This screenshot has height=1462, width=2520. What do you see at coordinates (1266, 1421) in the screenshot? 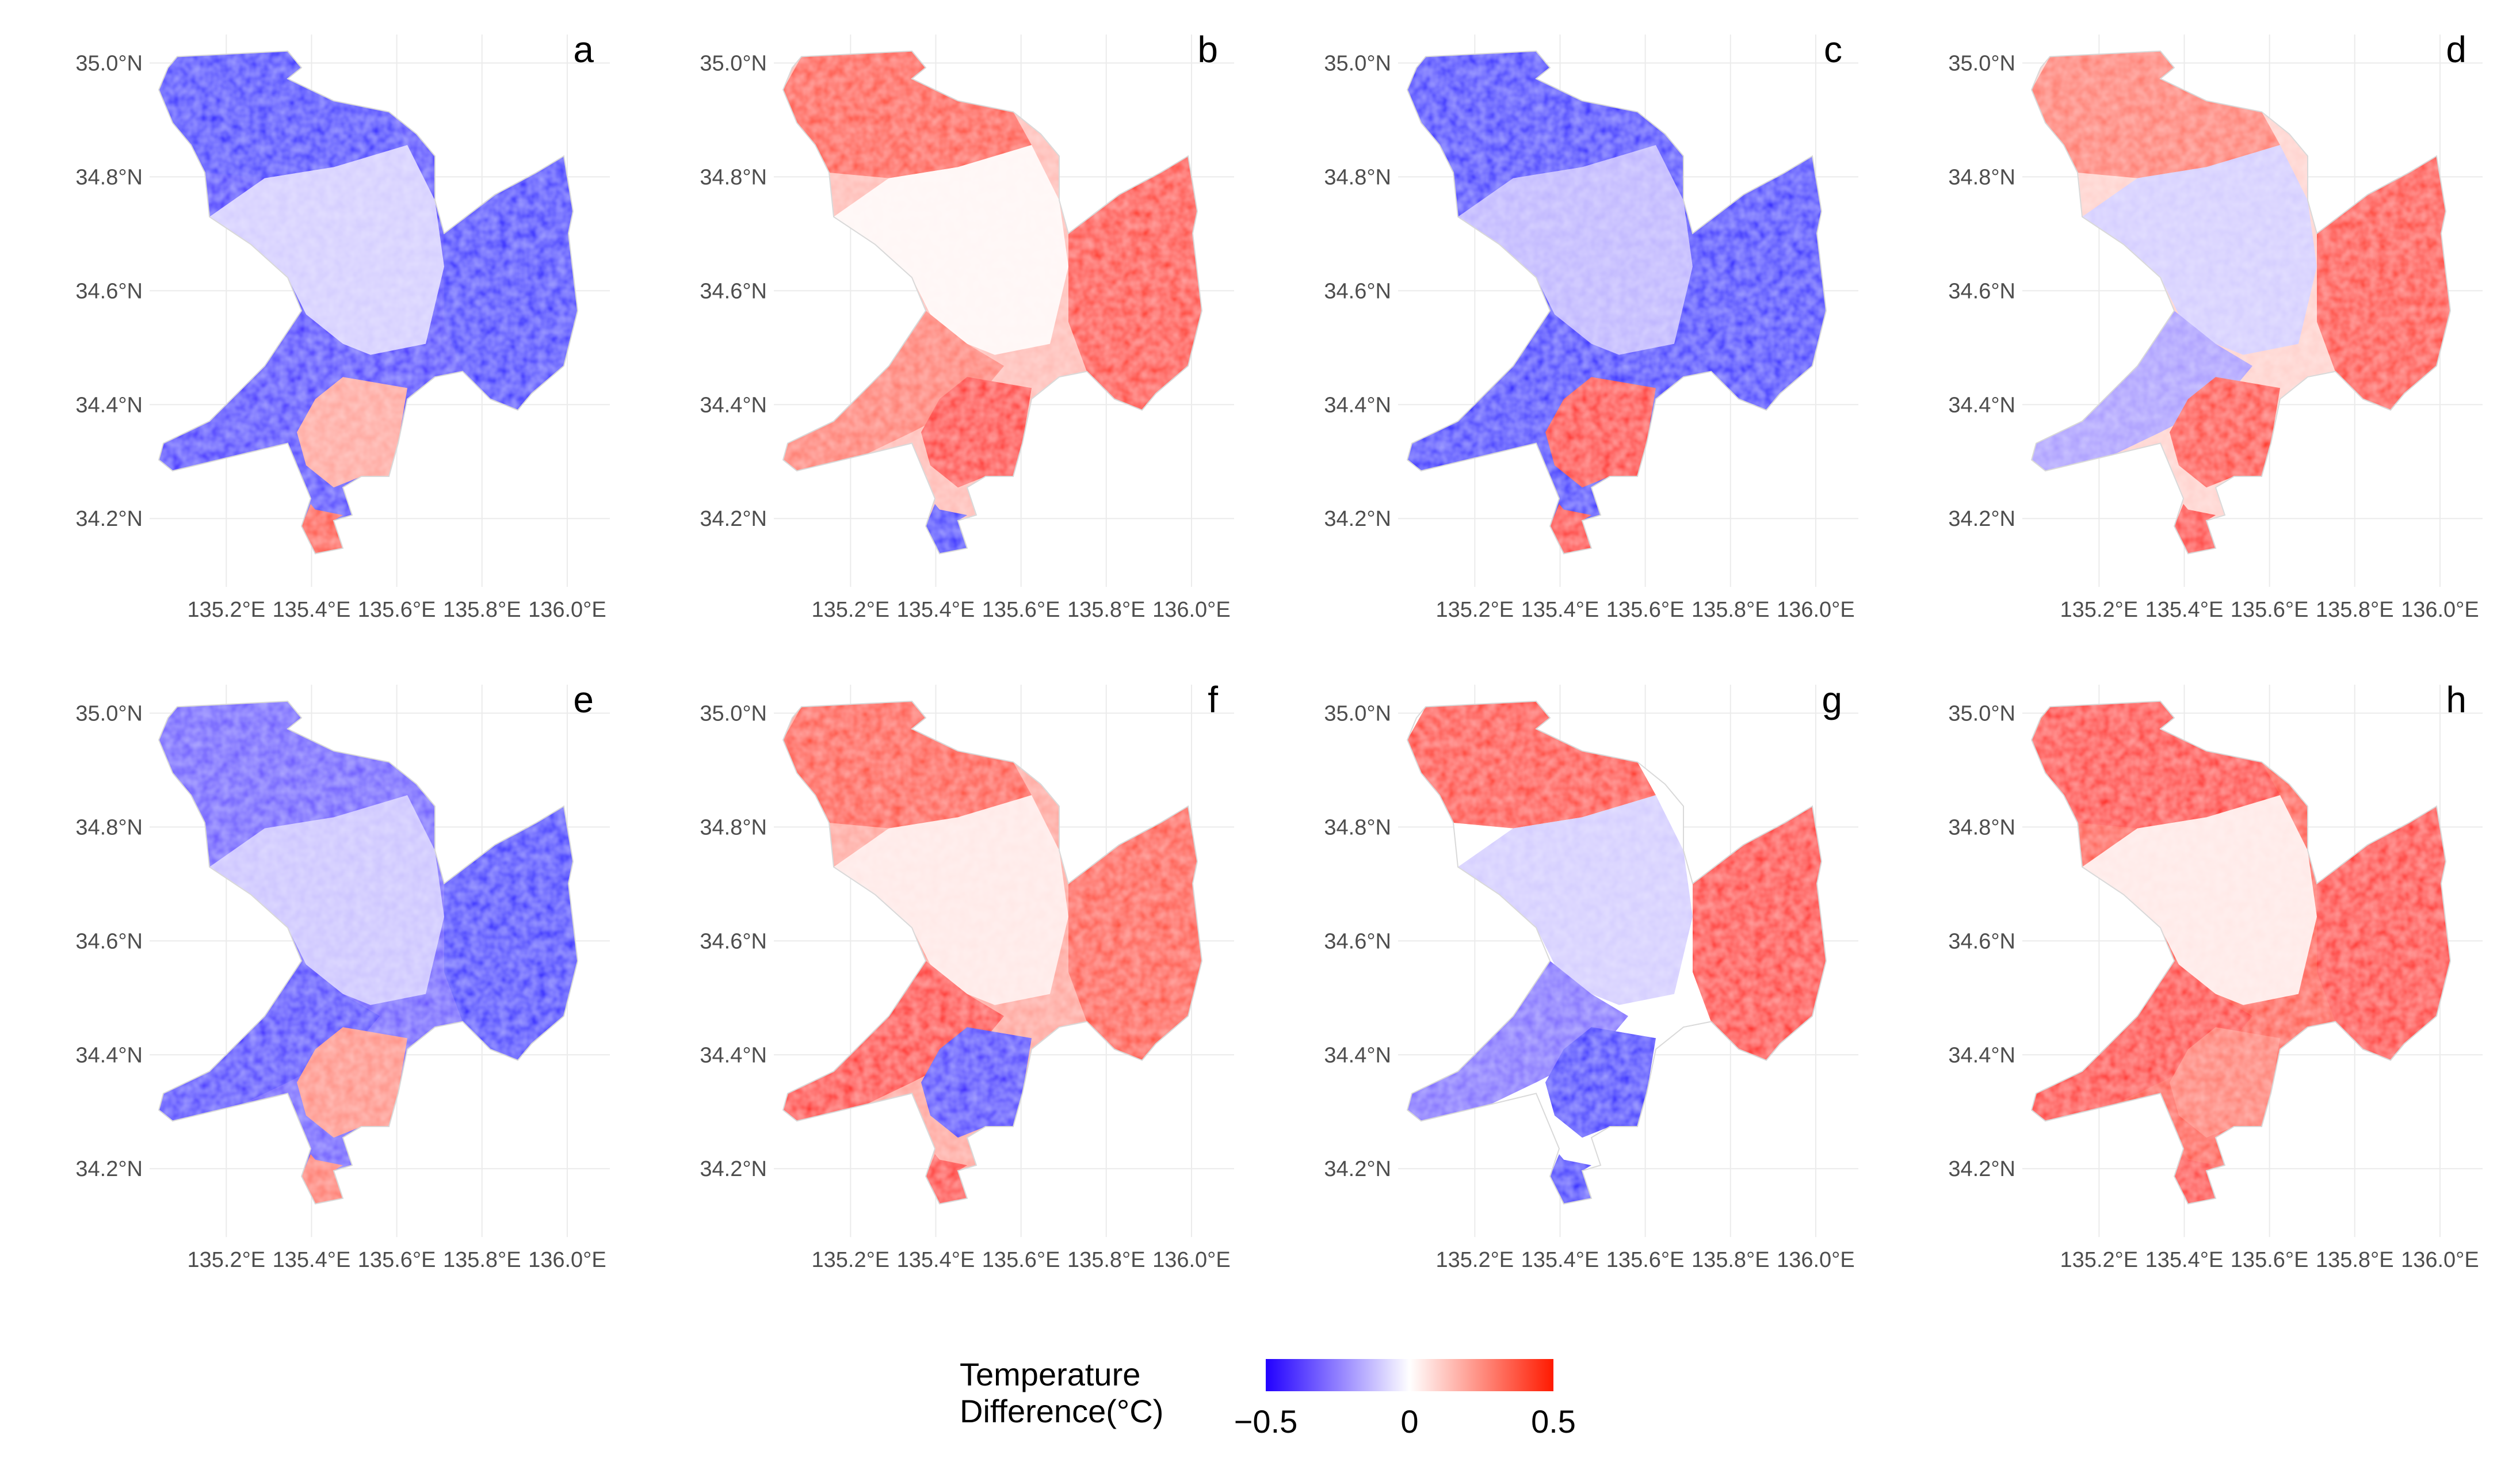
I see `legend-tick-min: −0.5` at bounding box center [1266, 1421].